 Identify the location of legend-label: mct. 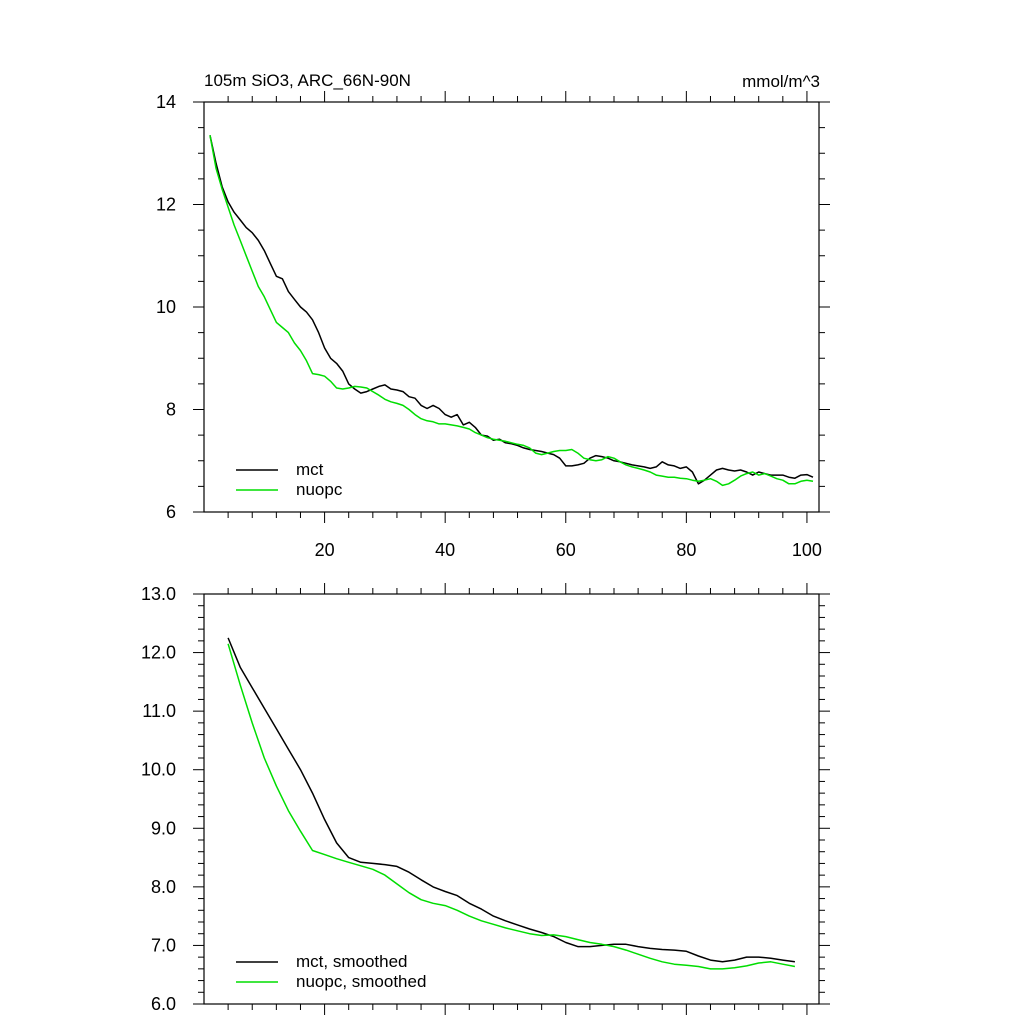
(310, 469).